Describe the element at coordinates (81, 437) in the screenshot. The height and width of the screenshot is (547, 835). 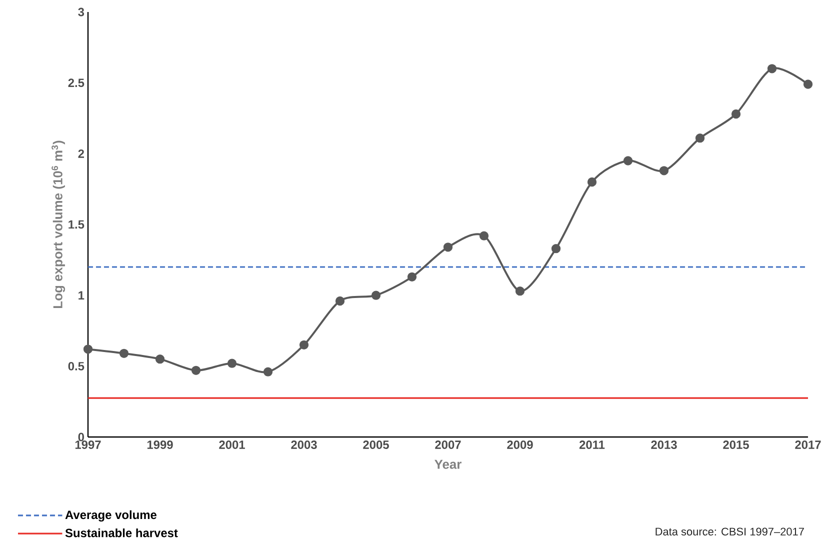
I see `y-tick-label: 0` at that location.